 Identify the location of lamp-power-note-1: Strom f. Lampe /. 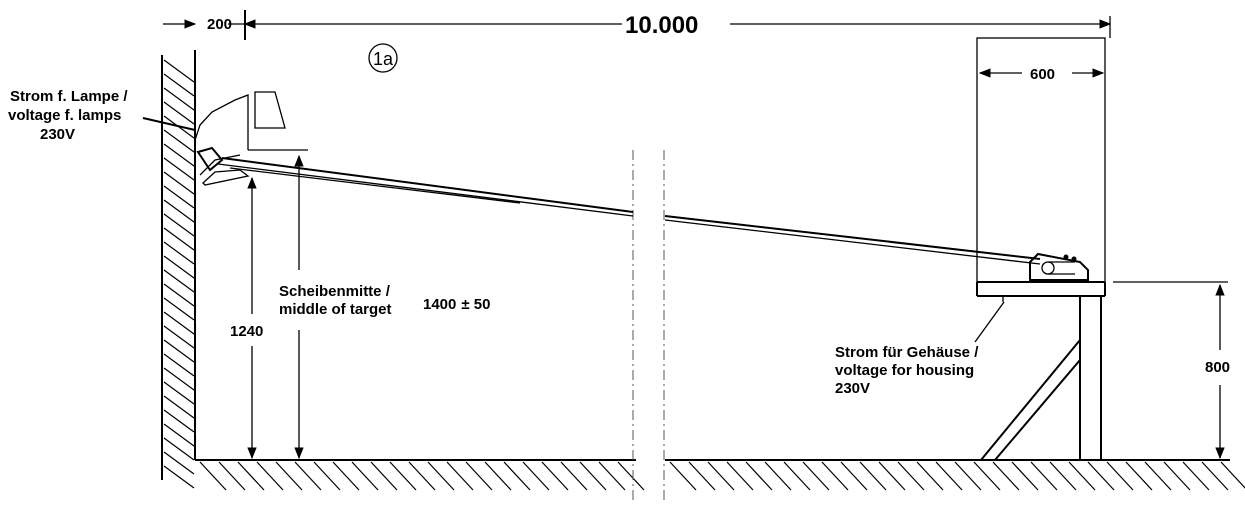
(69, 96).